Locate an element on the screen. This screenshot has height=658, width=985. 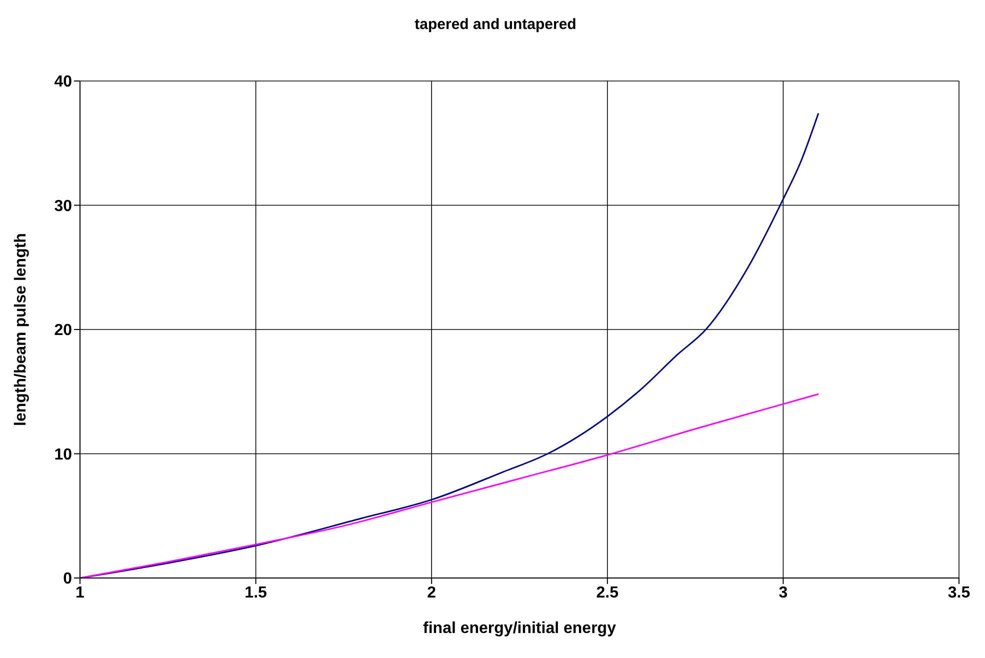
y-tick-label: 30 is located at coordinates (63, 206).